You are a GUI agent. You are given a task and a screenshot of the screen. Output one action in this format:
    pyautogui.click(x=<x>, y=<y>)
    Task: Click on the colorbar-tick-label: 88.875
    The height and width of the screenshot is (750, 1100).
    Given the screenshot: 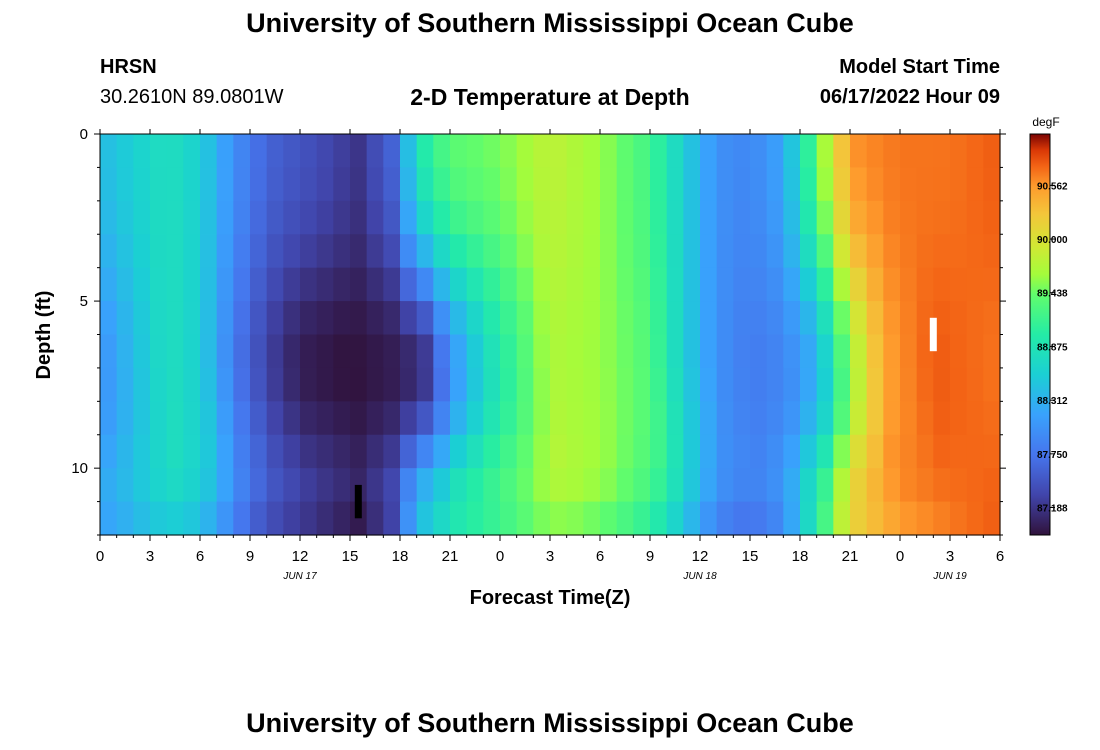 What is the action you would take?
    pyautogui.click(x=1052, y=347)
    